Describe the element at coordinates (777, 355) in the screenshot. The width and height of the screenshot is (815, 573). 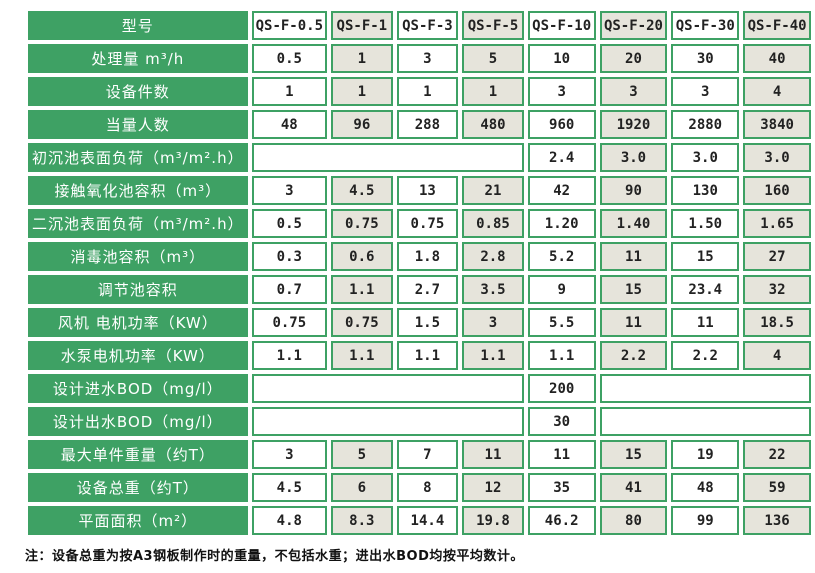
I see `value-cell: 4` at that location.